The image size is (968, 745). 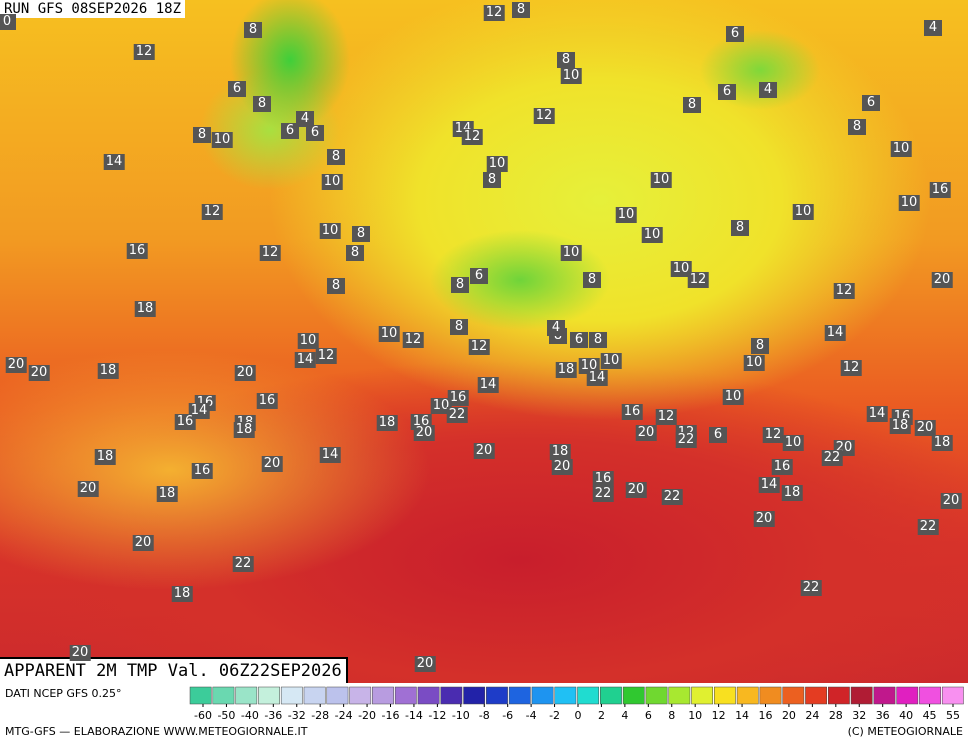 I want to click on colorbar-tick-label: -2, so click(x=554, y=715).